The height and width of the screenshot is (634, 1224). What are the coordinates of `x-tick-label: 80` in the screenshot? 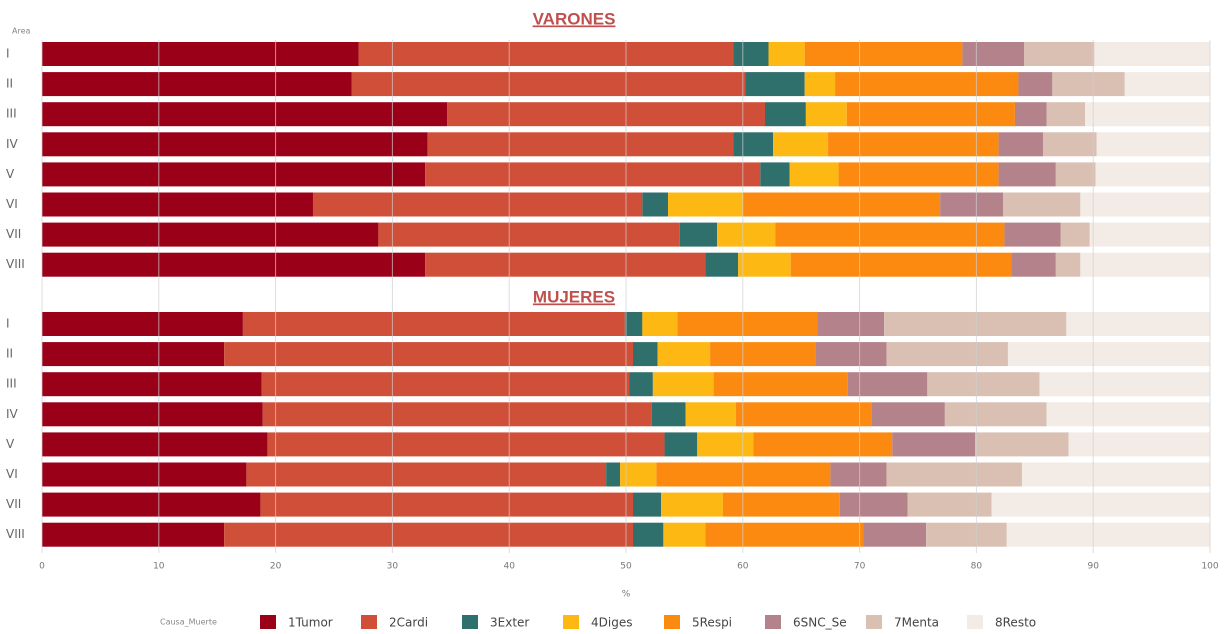 It's located at (977, 567).